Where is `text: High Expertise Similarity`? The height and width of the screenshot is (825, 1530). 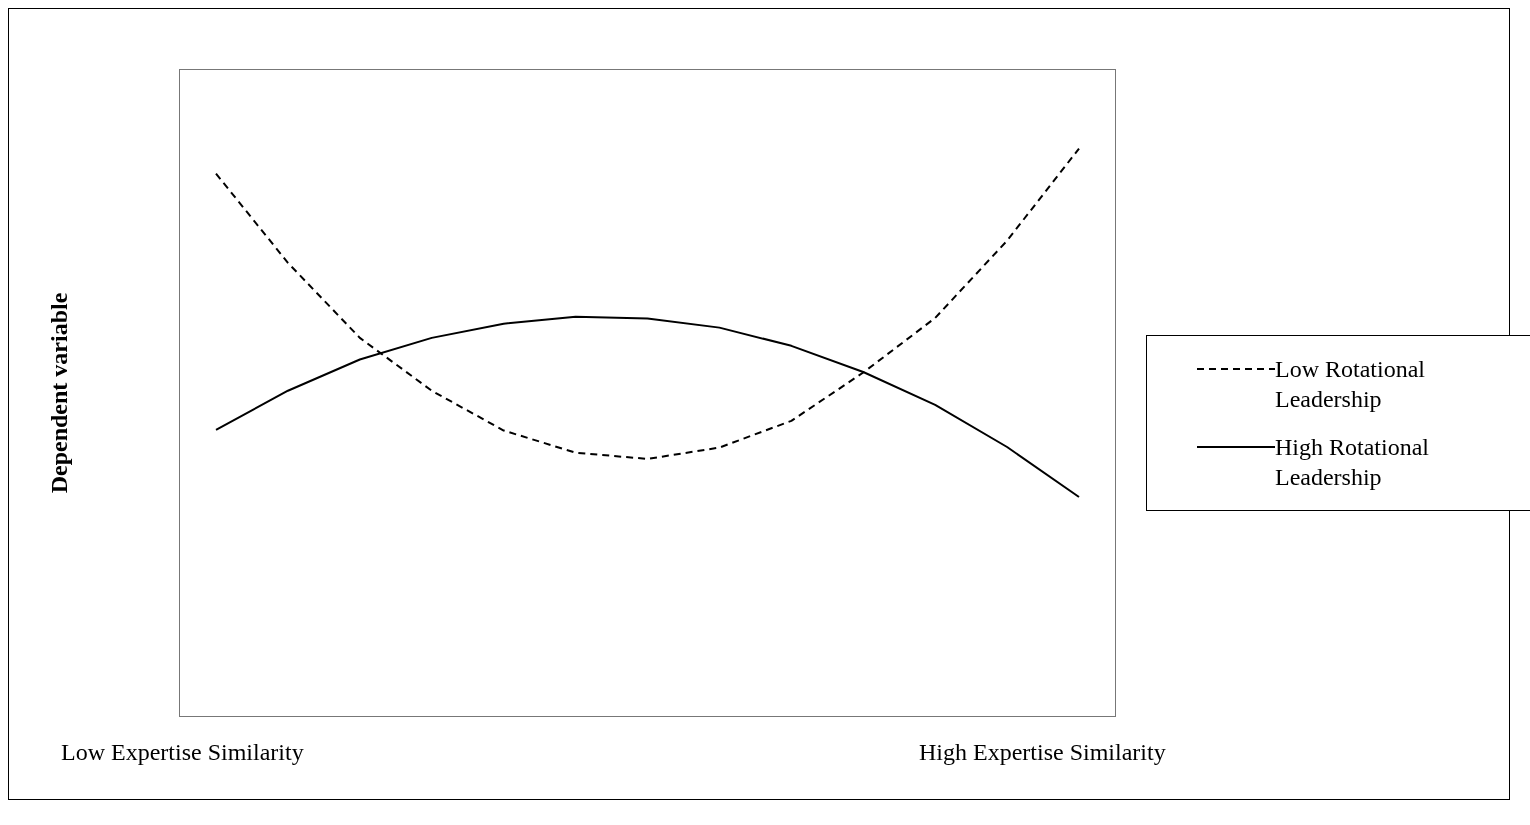 text: High Expertise Similarity is located at coordinates (1042, 752).